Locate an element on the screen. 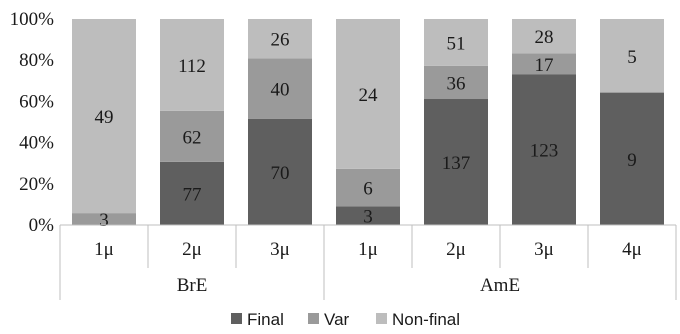  data-label: 9 is located at coordinates (632, 160).